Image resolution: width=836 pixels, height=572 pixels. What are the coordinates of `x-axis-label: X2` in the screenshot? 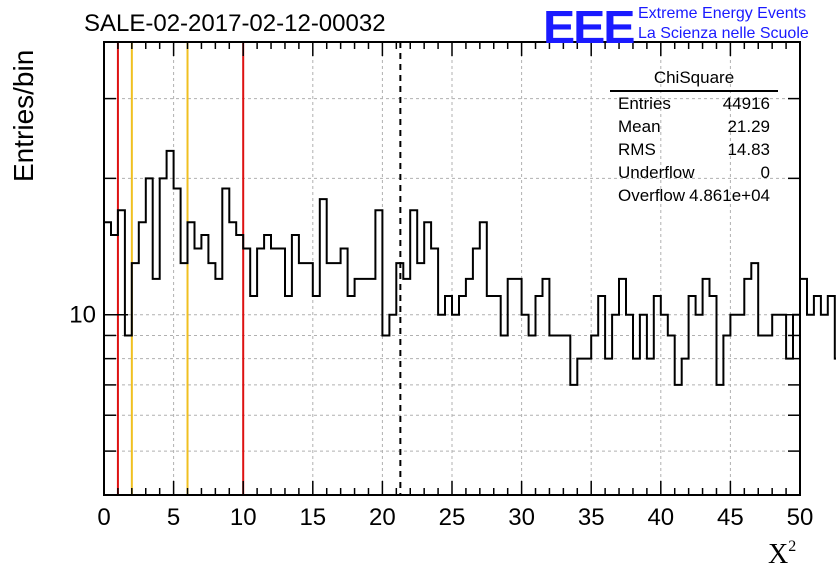 It's located at (782, 554).